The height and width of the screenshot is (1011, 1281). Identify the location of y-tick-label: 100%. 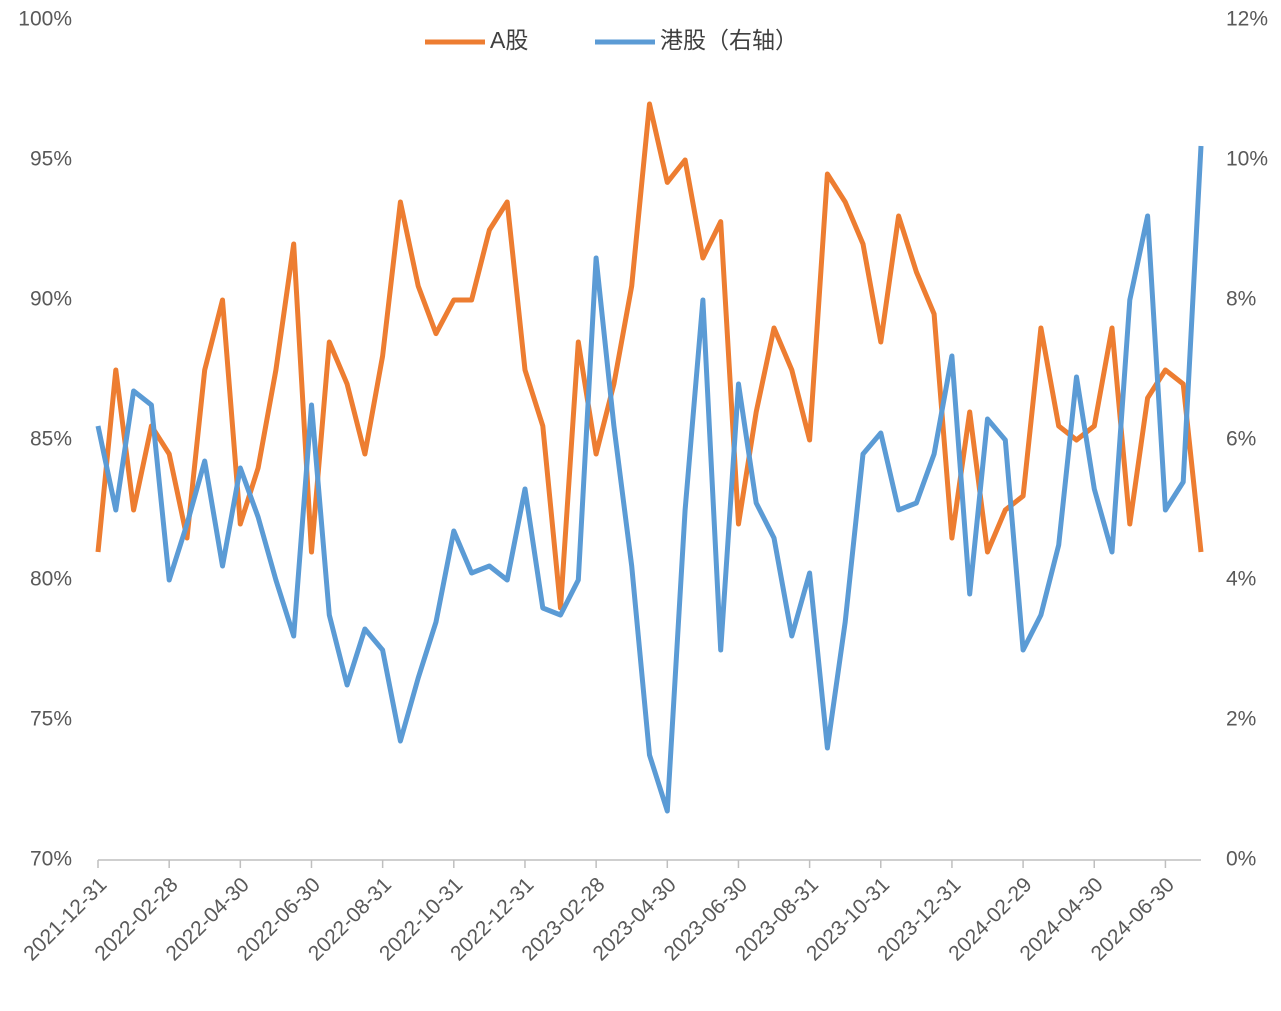
(45, 19).